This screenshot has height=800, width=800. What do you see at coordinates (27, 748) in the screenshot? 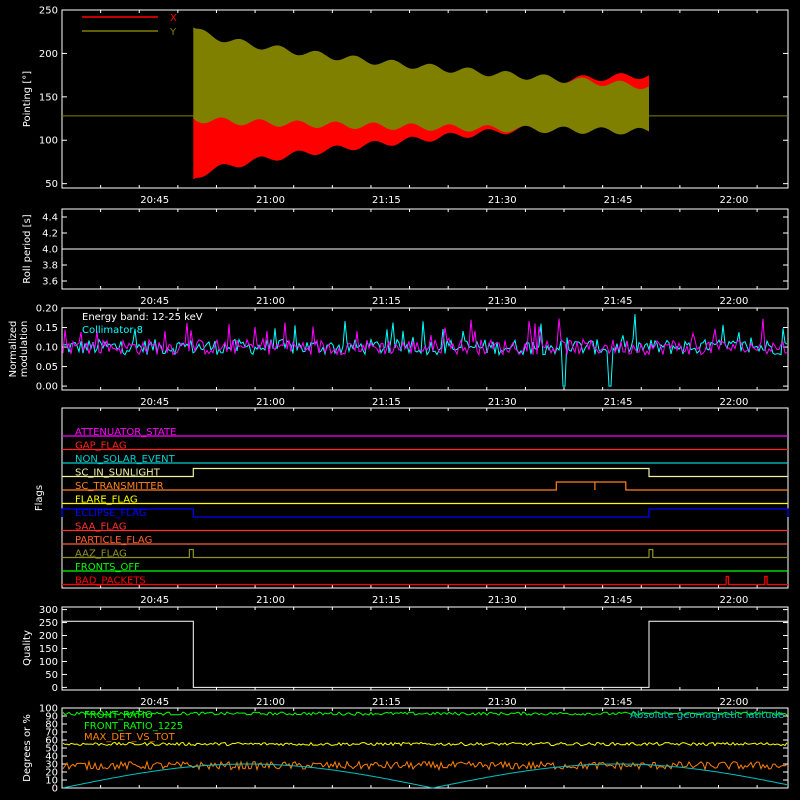
I see `degrees-ylabel: Degrees or %` at bounding box center [27, 748].